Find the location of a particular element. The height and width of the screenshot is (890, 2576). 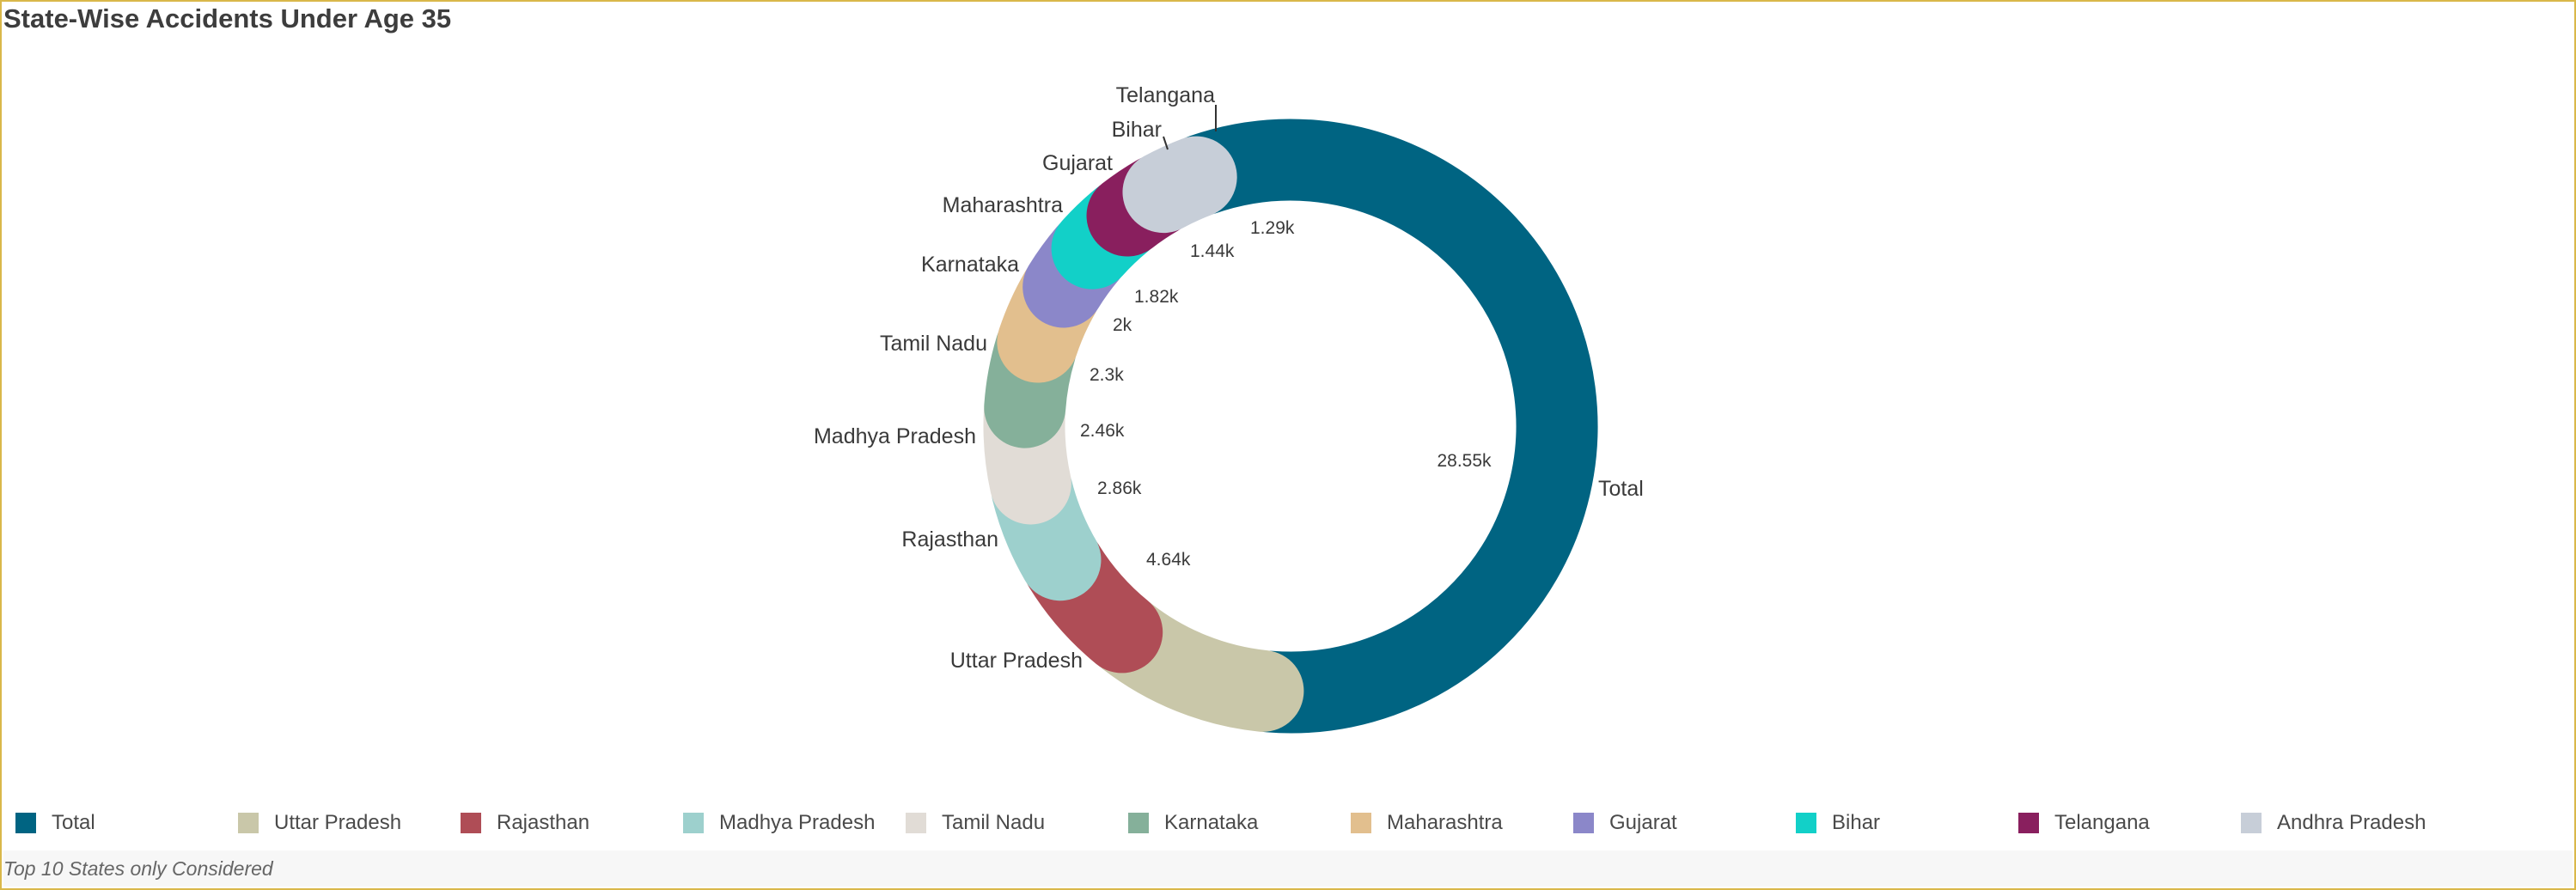

category-label-rajasthan: Rajasthan is located at coordinates (949, 539).